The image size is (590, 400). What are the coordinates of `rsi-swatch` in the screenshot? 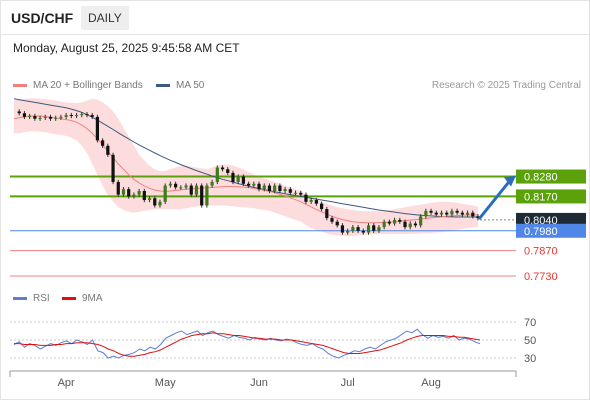 It's located at (20, 298).